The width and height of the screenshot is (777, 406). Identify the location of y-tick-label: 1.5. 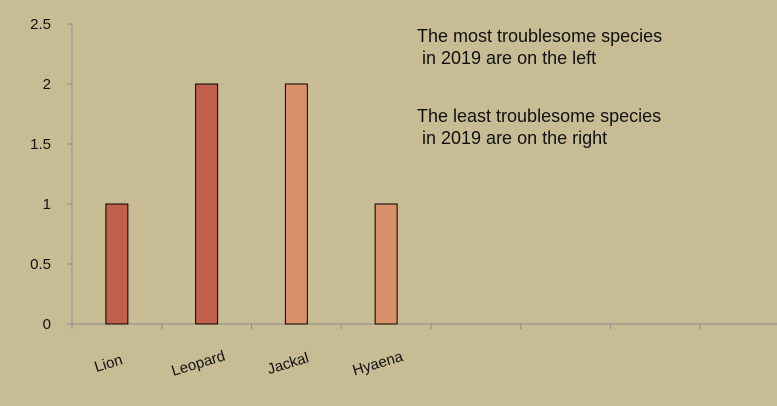
(40, 144).